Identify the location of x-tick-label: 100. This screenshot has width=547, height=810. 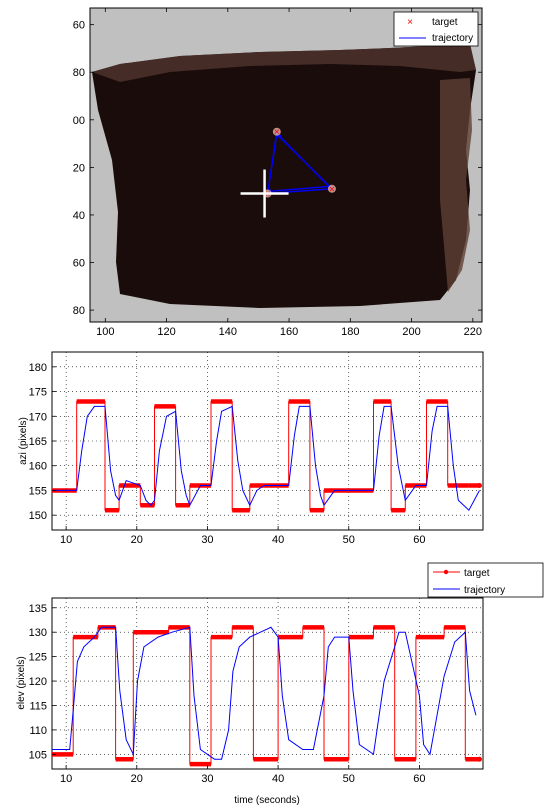
(105, 332).